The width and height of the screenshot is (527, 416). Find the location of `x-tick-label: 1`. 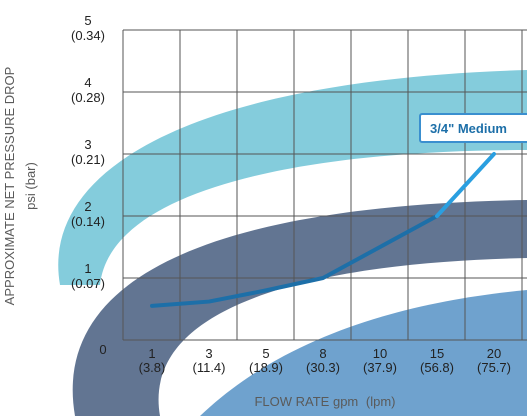

x-tick-label: 1 is located at coordinates (151, 353).